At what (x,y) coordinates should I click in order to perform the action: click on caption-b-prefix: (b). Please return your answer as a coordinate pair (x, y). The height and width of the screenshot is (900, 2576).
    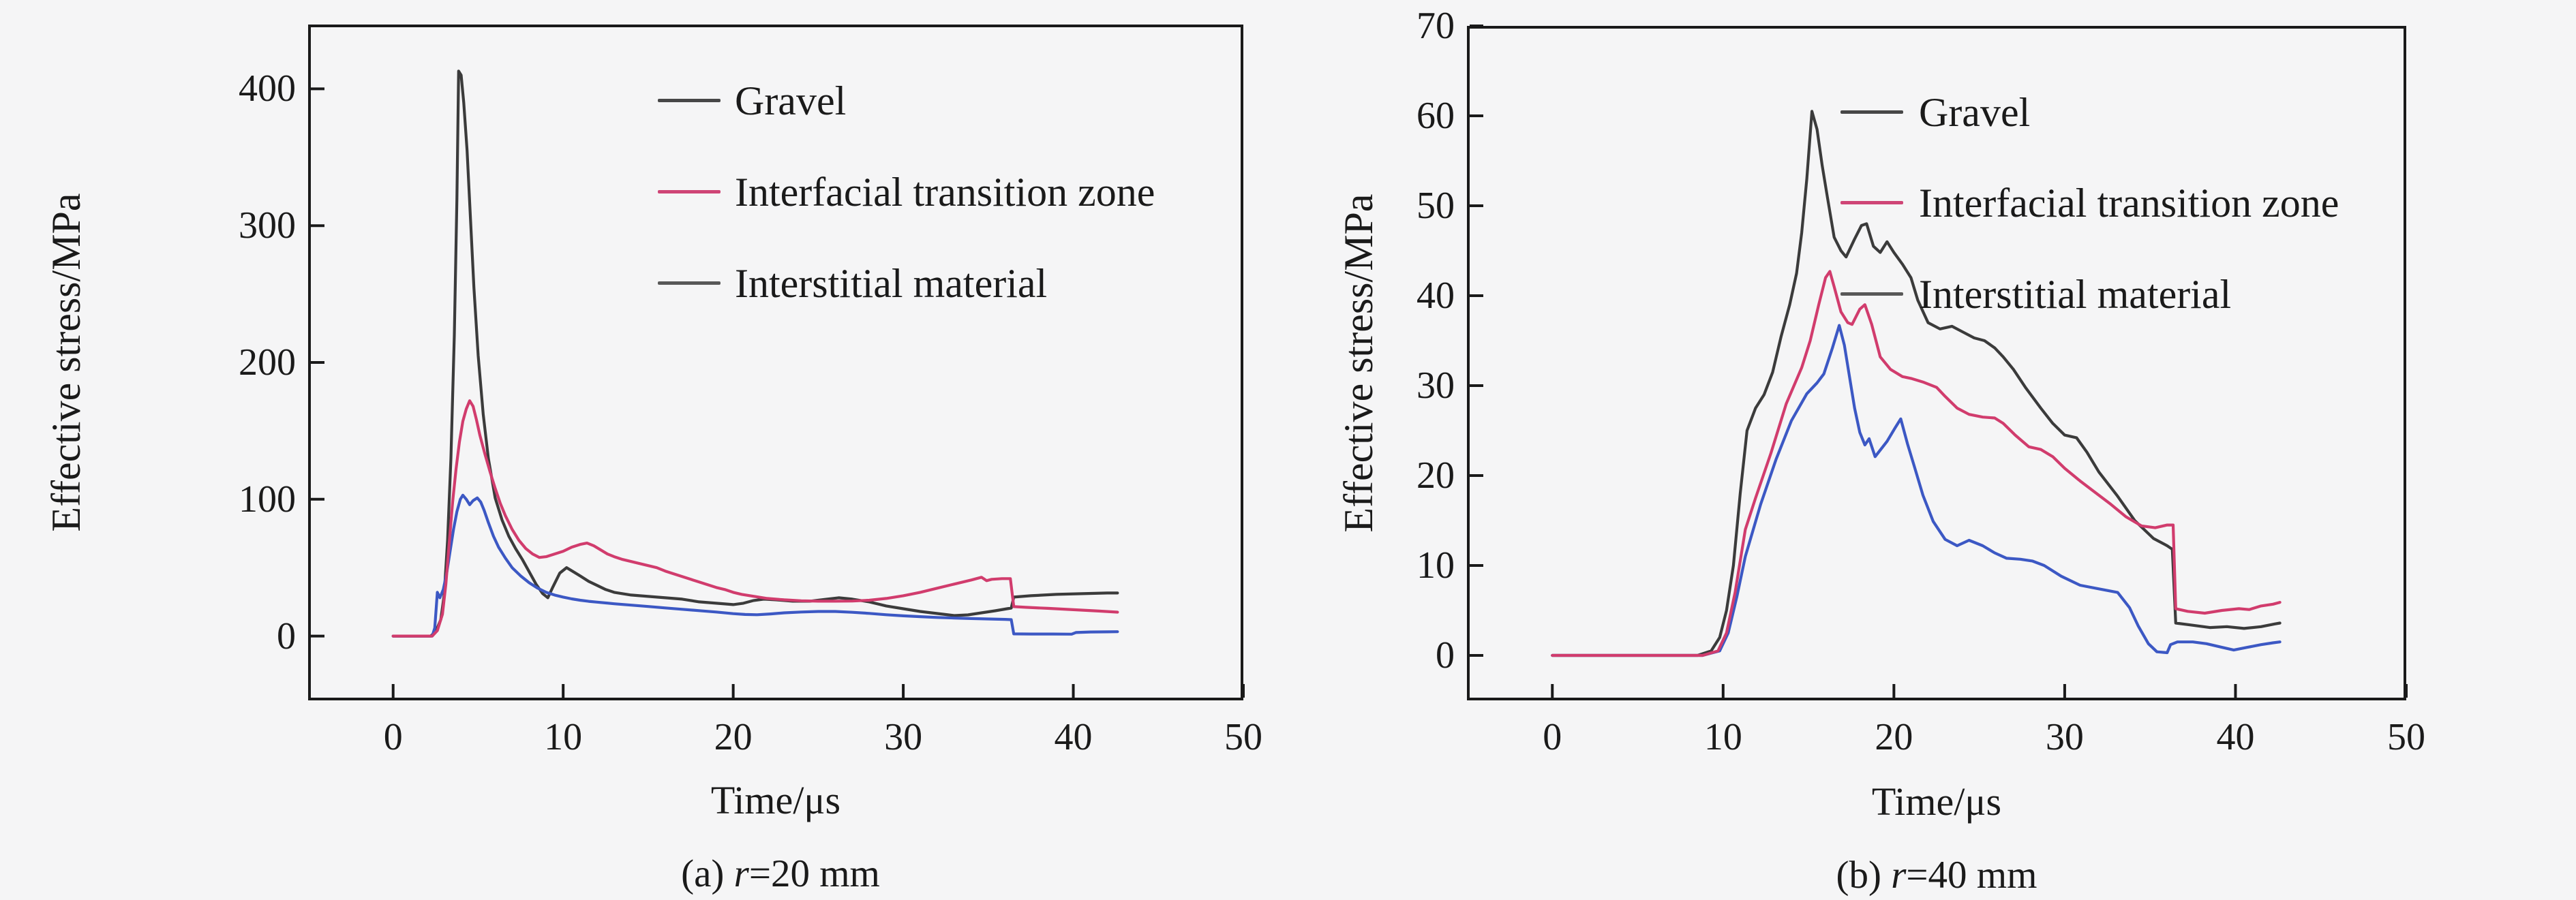
    Looking at the image, I should click on (1864, 876).